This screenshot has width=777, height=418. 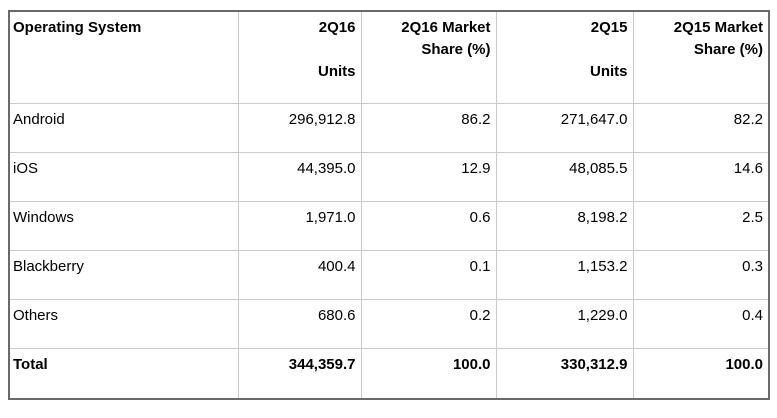 I want to click on header-2q15-market-share: 2Q15 Market Share (%), so click(x=701, y=57).